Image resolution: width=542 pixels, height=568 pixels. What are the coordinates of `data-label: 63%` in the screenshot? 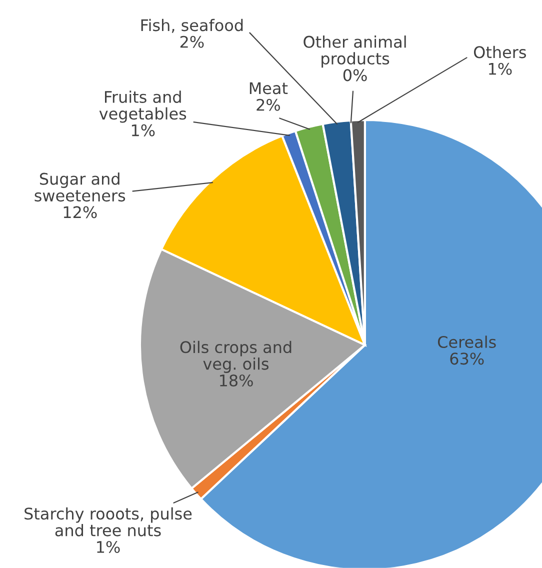 It's located at (467, 358).